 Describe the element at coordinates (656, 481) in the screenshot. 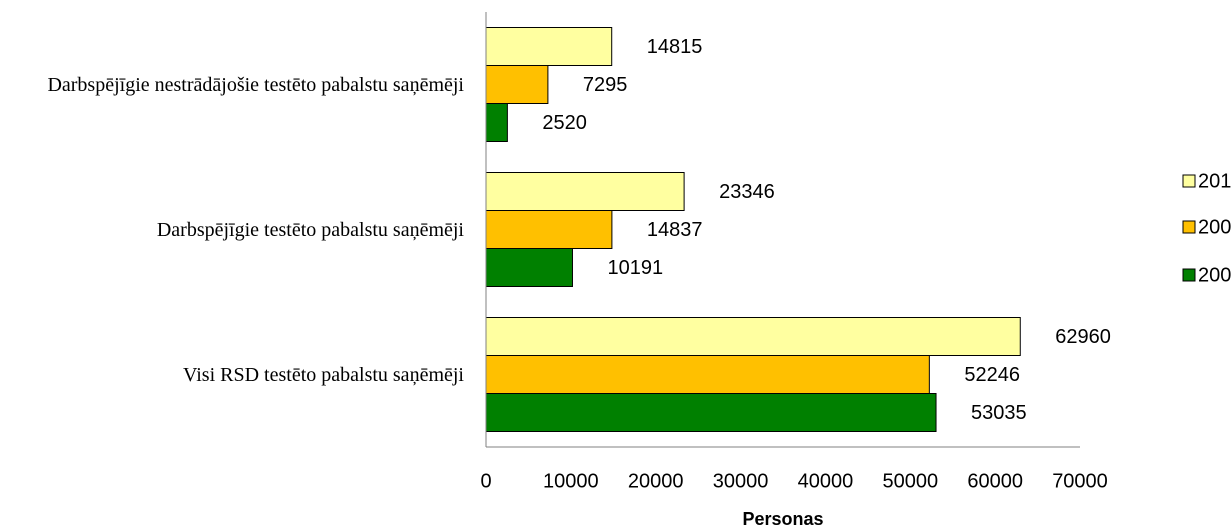

I see `x-tick-label: 20000` at that location.